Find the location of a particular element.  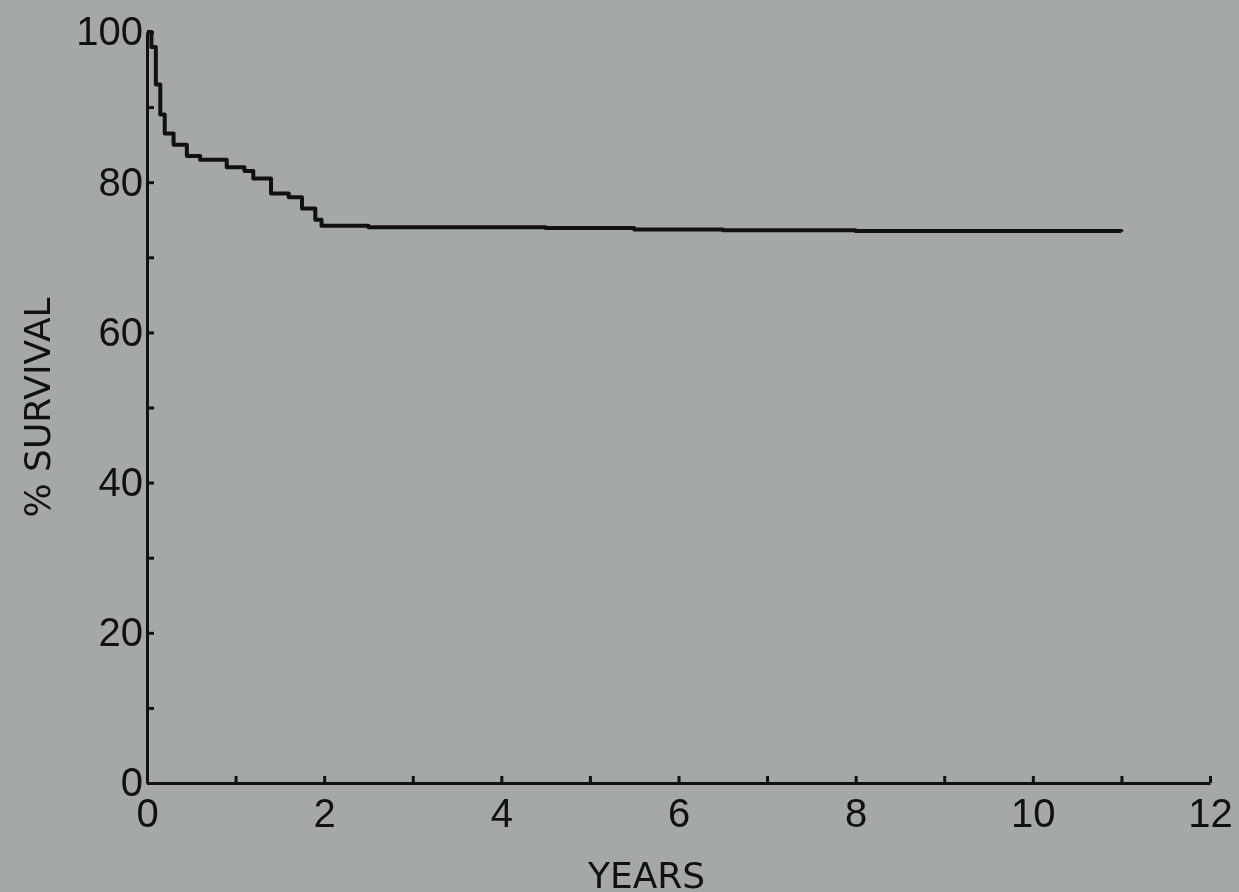

x-tick-label: 6 is located at coordinates (679, 813).